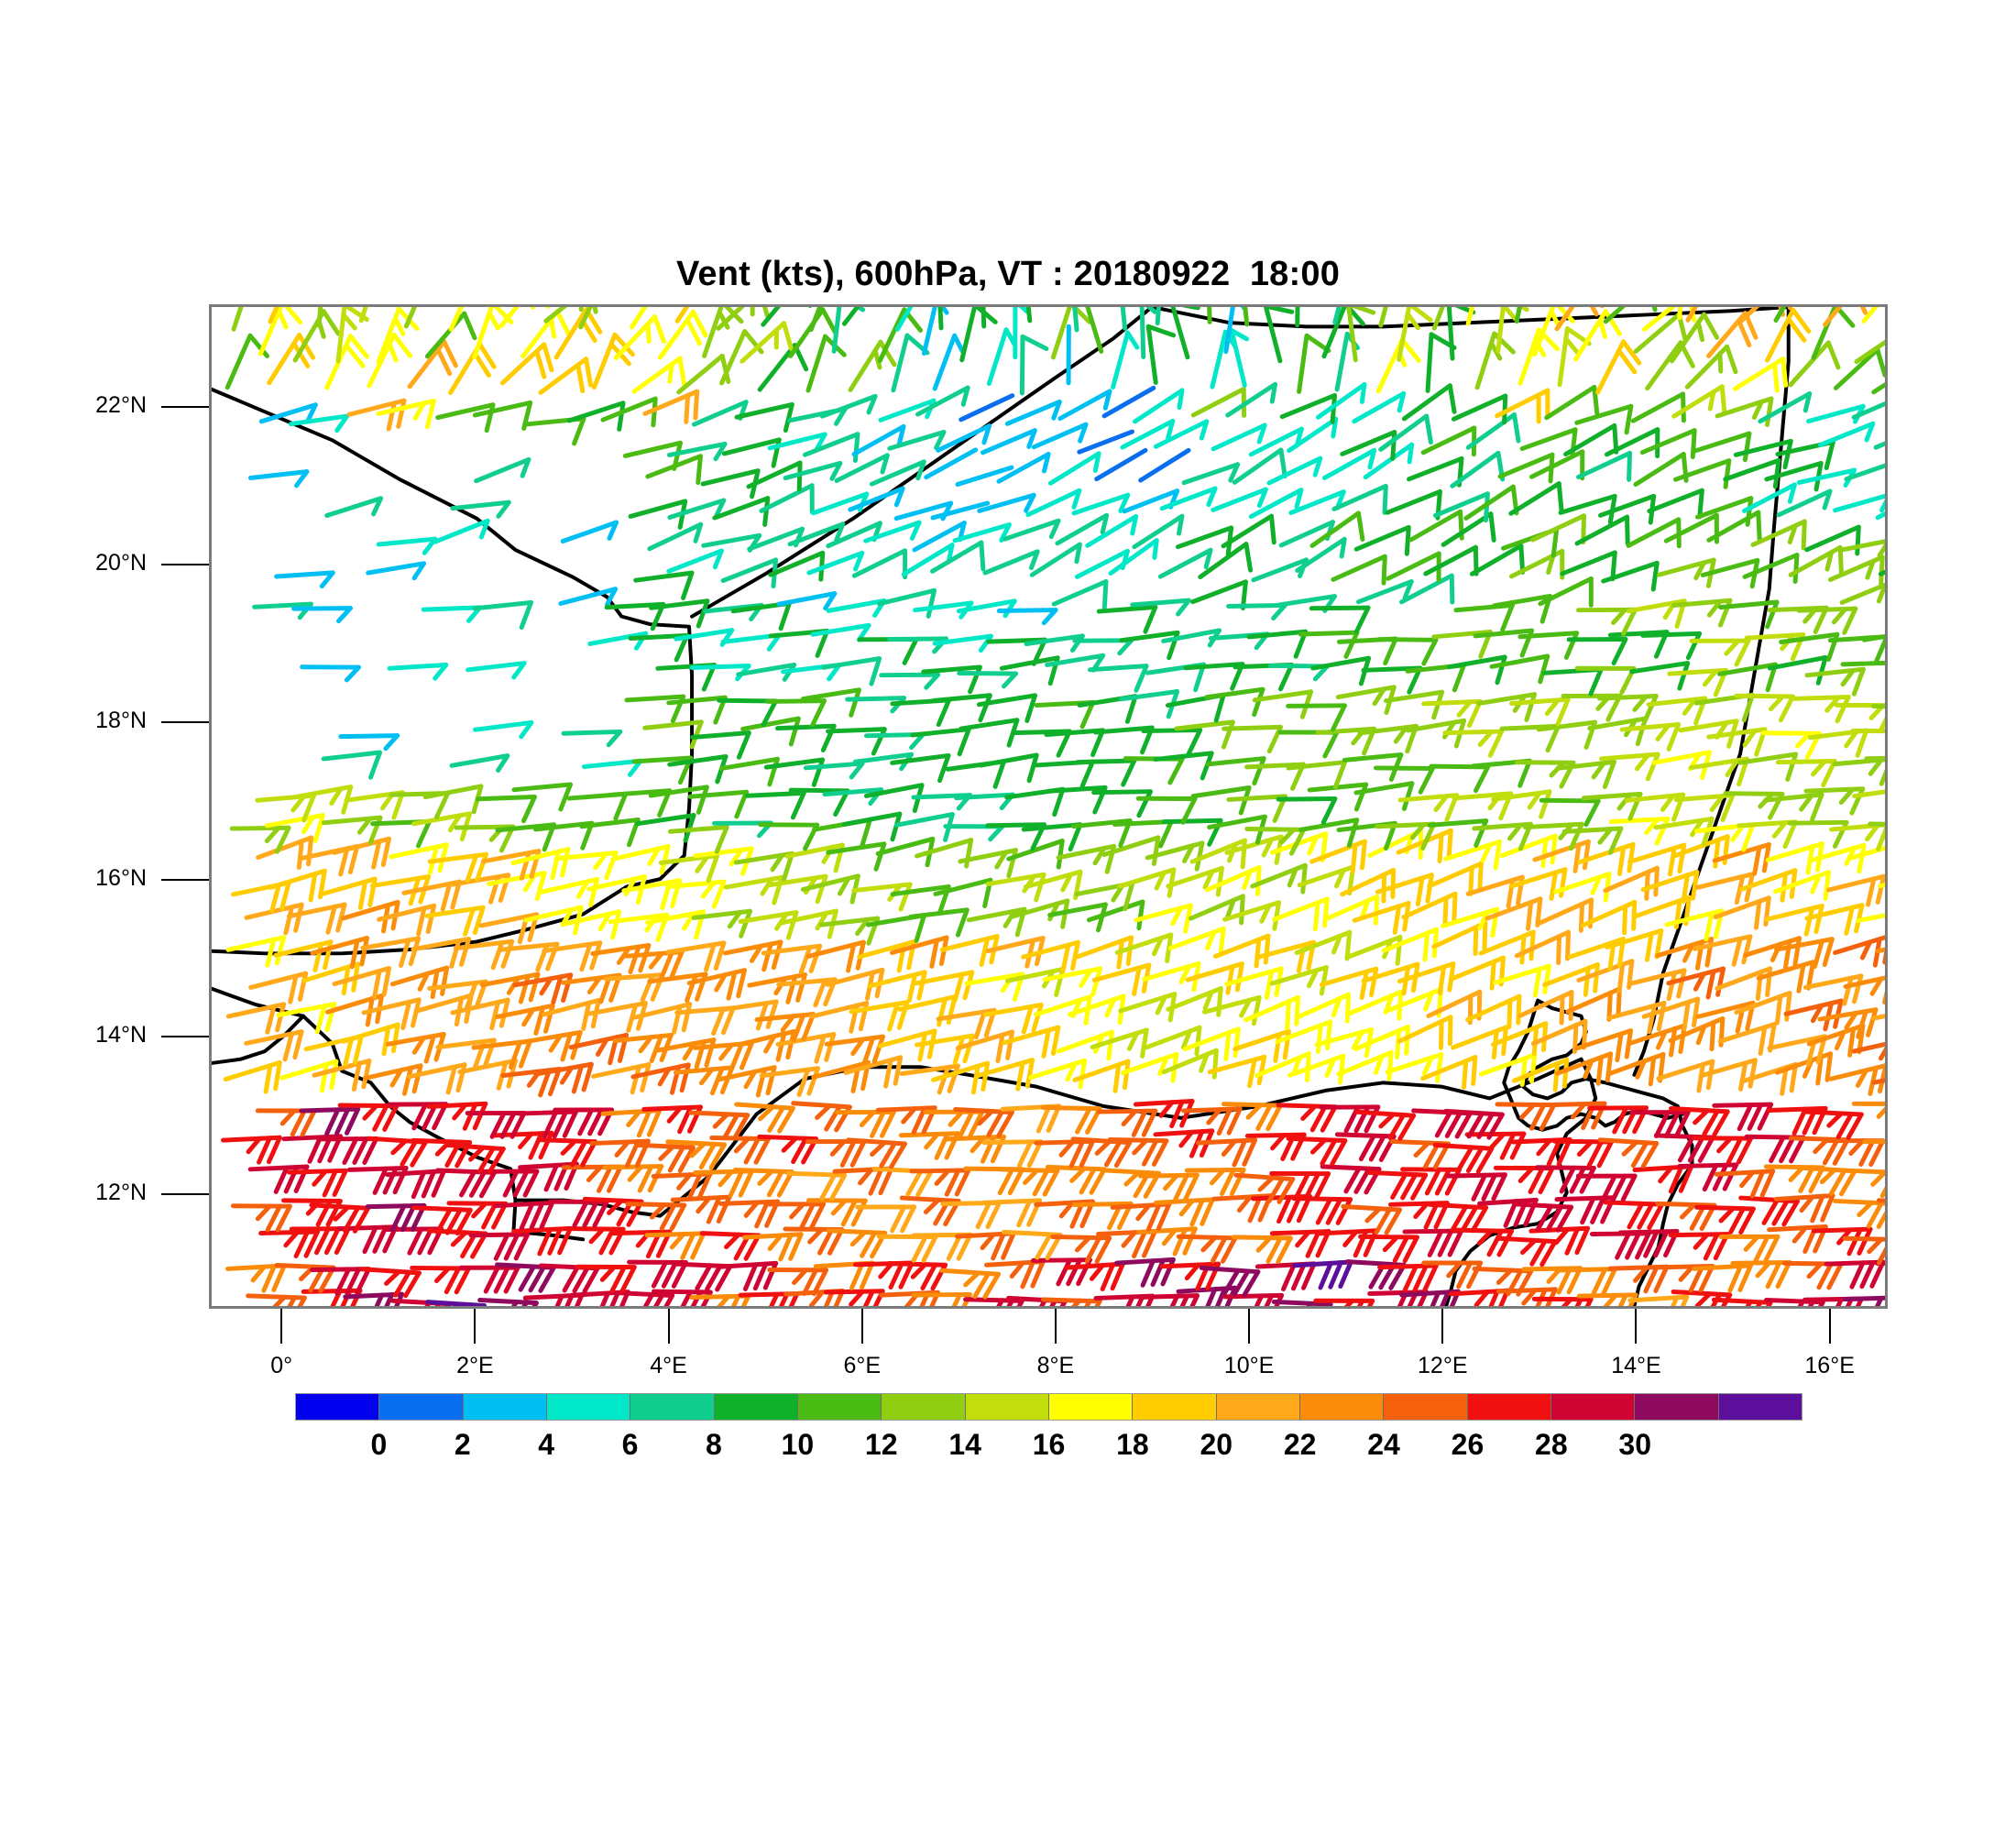  I want to click on colorbar-tick-label: 18, so click(1132, 1444).